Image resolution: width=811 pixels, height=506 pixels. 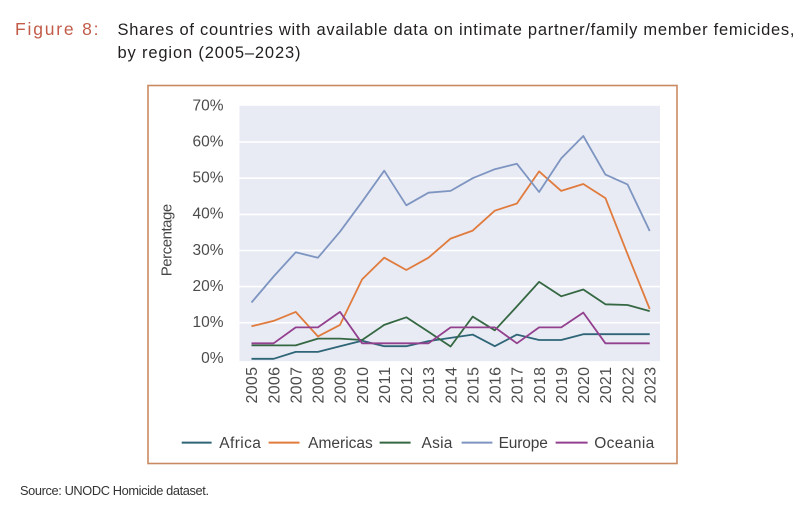 What do you see at coordinates (429, 385) in the screenshot?
I see `svg-text: 2013` at bounding box center [429, 385].